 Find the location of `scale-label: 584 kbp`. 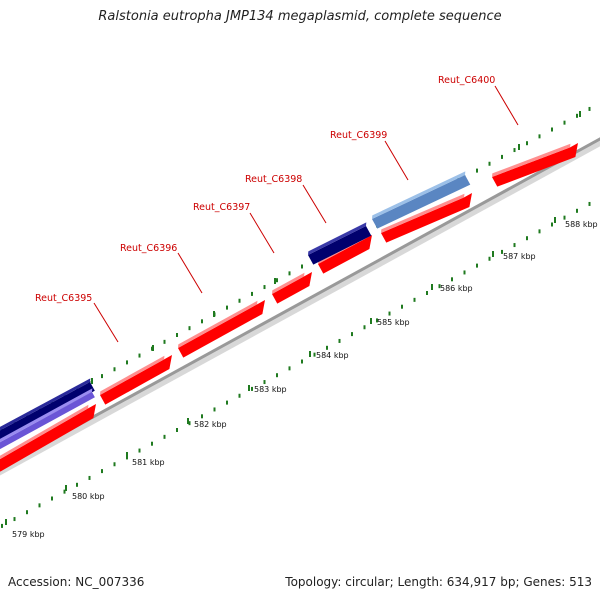

scale-label: 584 kbp is located at coordinates (332, 355).